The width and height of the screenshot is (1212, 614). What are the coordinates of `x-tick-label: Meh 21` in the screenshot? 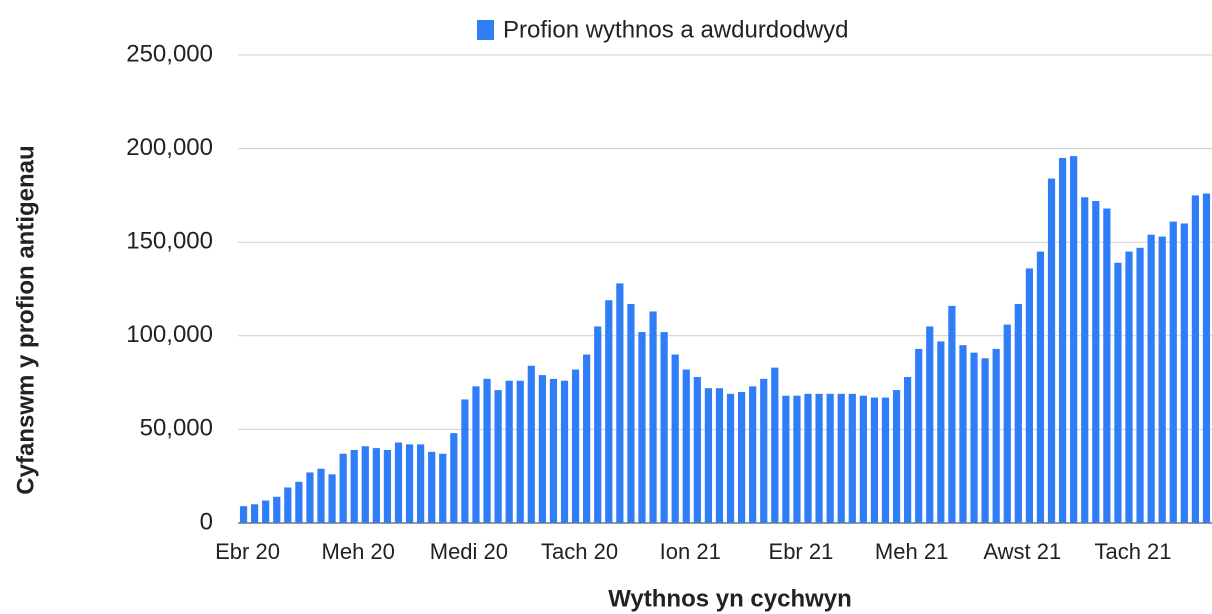 It's located at (911, 551).